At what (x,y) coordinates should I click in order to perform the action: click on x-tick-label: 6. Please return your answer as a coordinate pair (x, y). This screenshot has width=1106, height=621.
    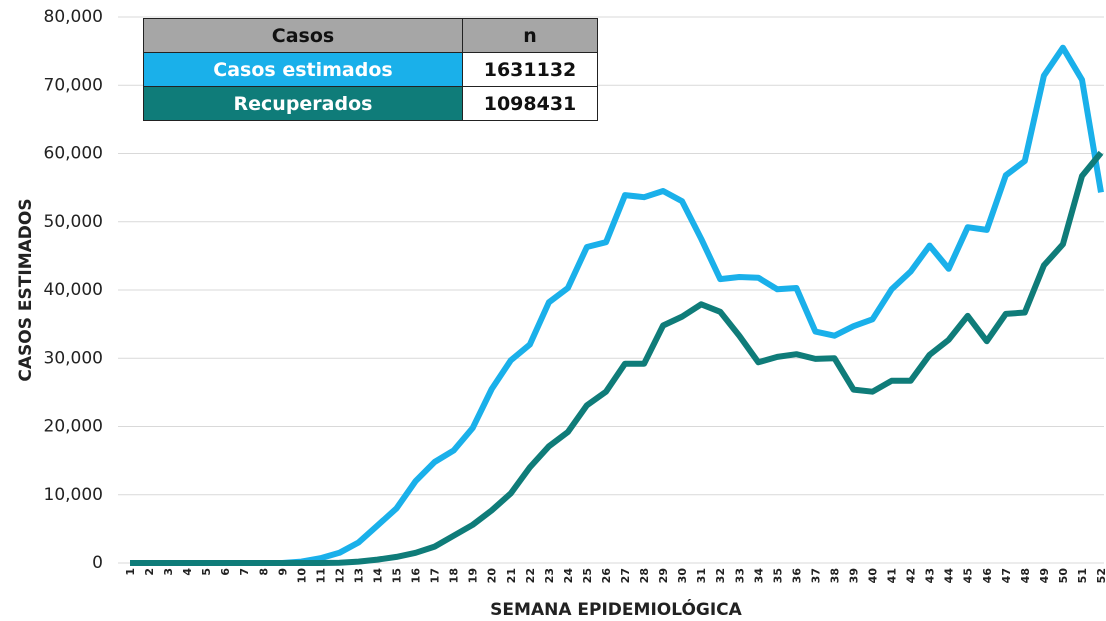
    Looking at the image, I should click on (225, 572).